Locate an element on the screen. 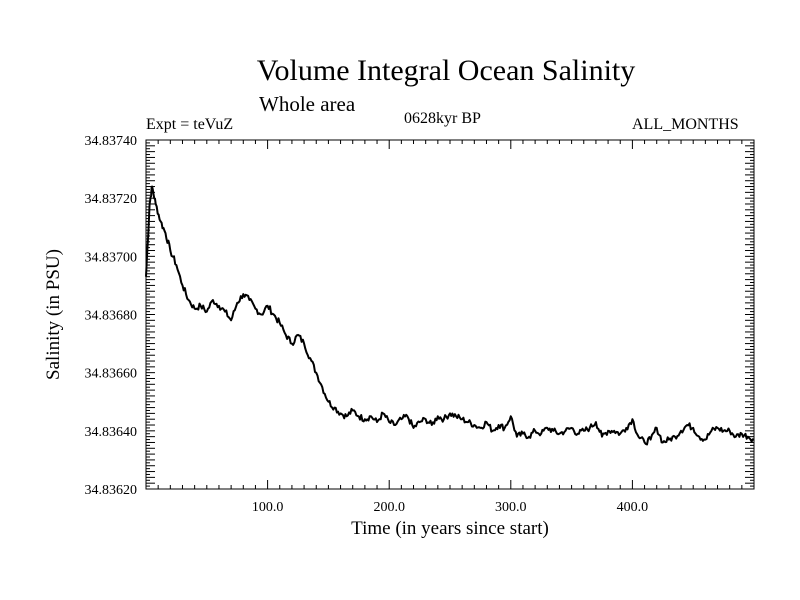 The image size is (800, 600). x-tick-labels: 100.0 200.0 300.0 400.0 is located at coordinates (450, 507).